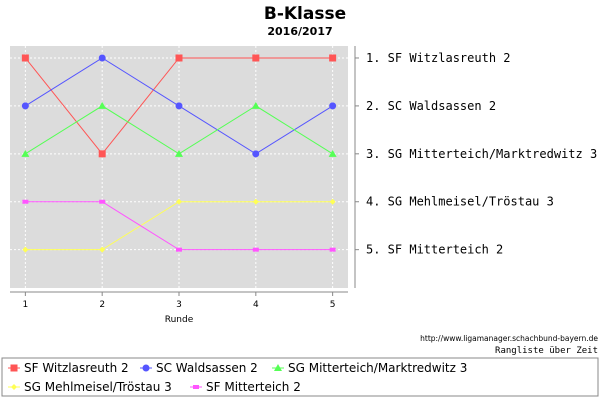 Image resolution: width=600 pixels, height=400 pixels. What do you see at coordinates (377, 368) in the screenshot?
I see `legend-label: SG Mitterteich/Marktredwitz 3` at bounding box center [377, 368].